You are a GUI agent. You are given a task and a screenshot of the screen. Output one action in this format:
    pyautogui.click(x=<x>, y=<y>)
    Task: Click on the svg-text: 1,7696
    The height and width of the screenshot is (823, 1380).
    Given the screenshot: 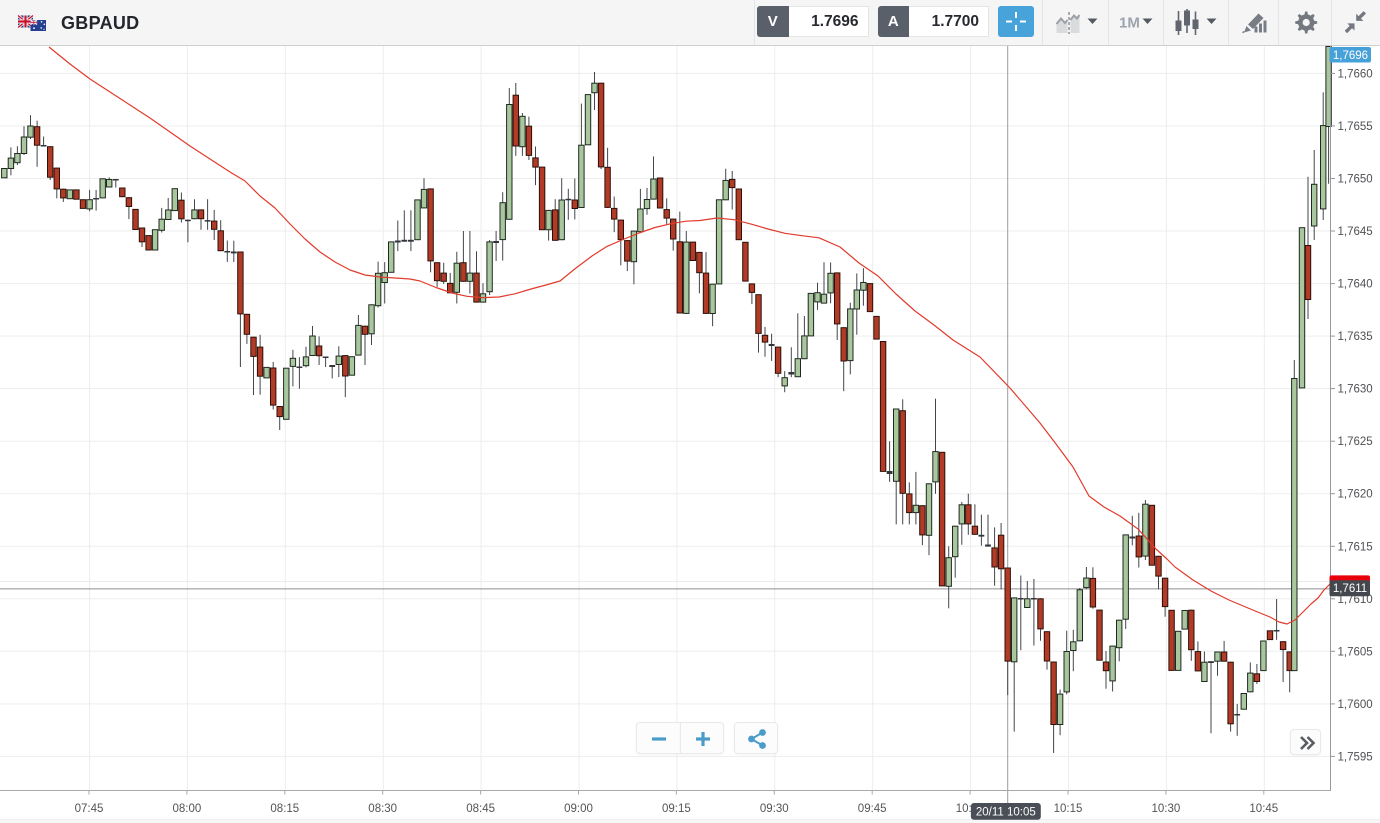 What is the action you would take?
    pyautogui.click(x=1350, y=56)
    